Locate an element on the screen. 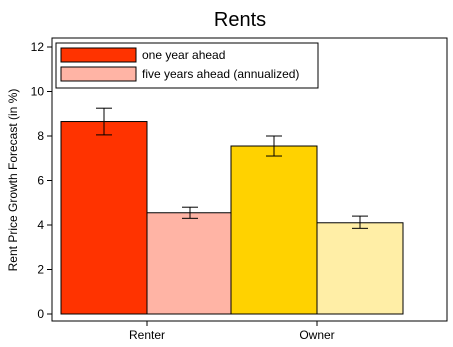 The image size is (453, 347). y-tick-label: 6 is located at coordinates (40, 181).